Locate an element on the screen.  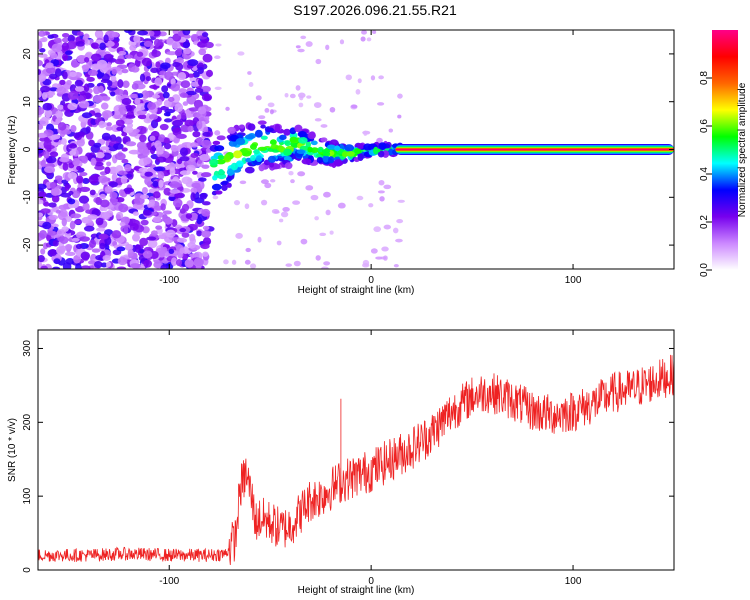
chart-title: S197.2026.096.21.55.R21 is located at coordinates (375, 10).